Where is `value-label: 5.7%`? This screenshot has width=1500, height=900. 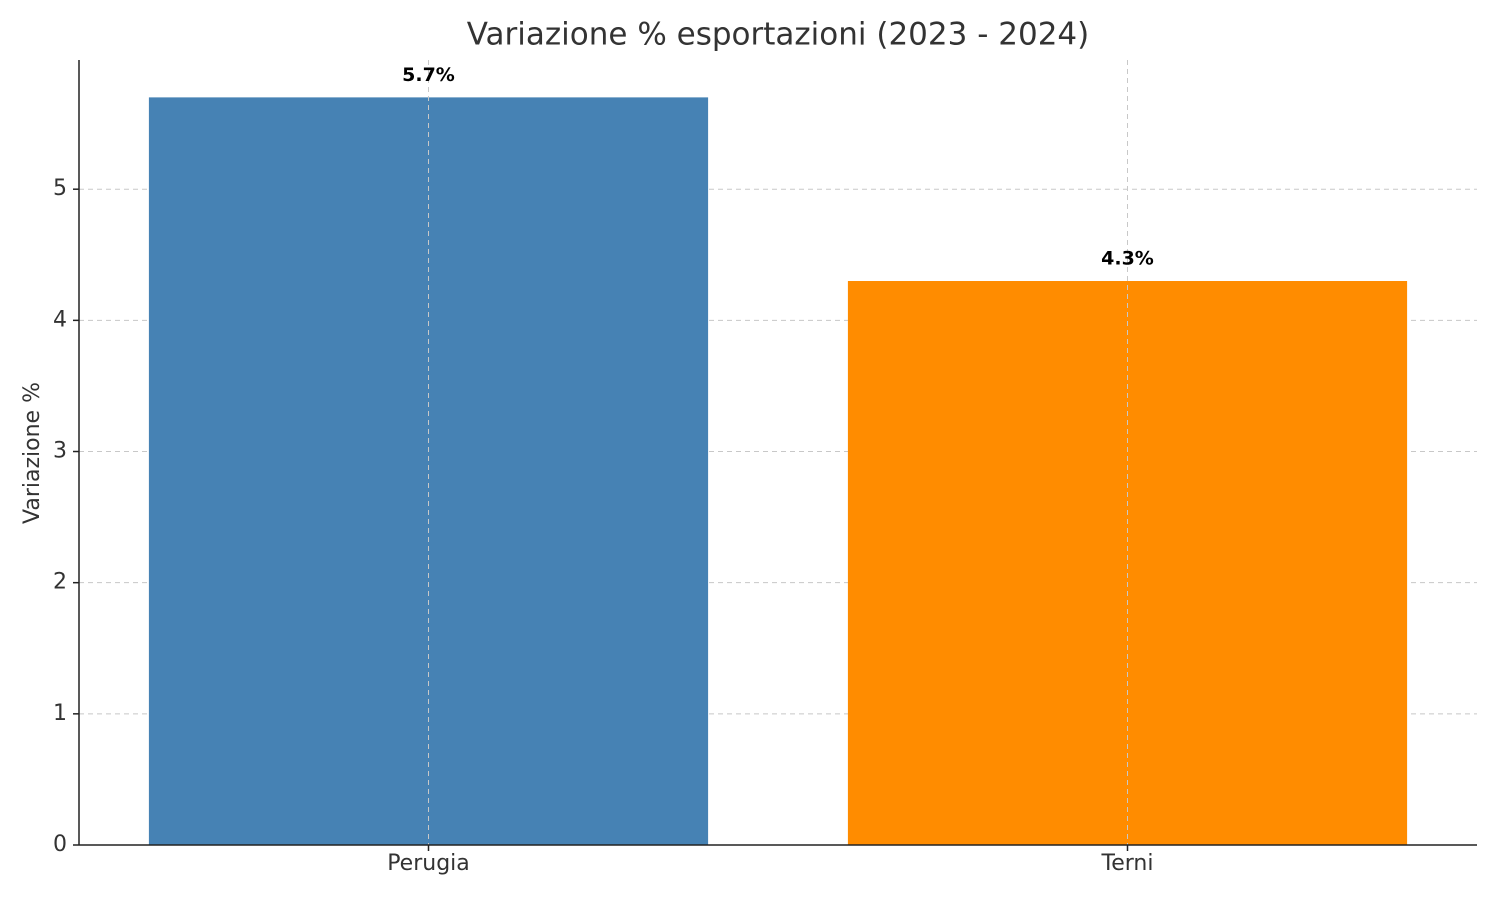 value-label: 5.7% is located at coordinates (428, 75).